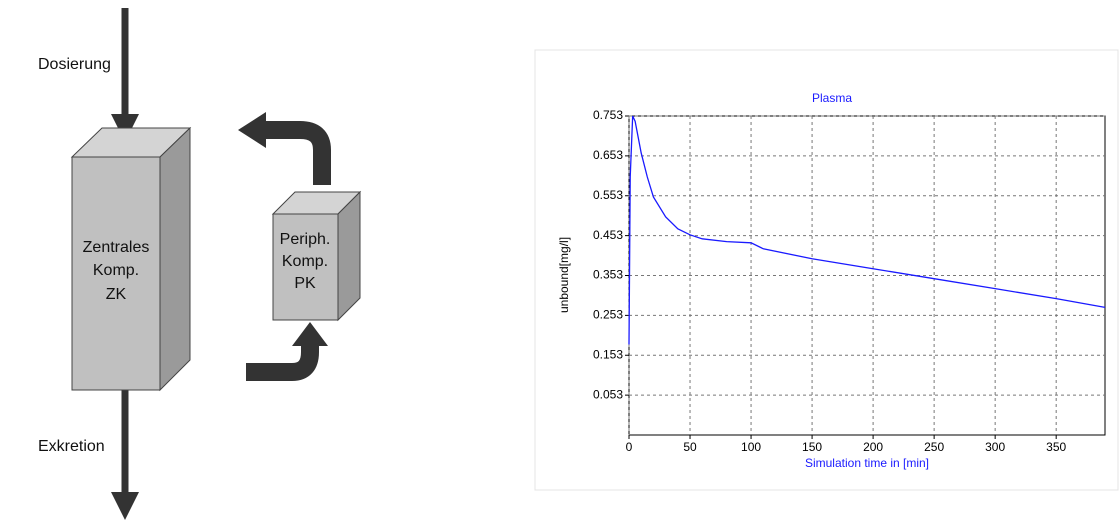 The width and height of the screenshot is (1119, 525). Describe the element at coordinates (282, 363) in the screenshot. I see `transfer-arrow` at that location.